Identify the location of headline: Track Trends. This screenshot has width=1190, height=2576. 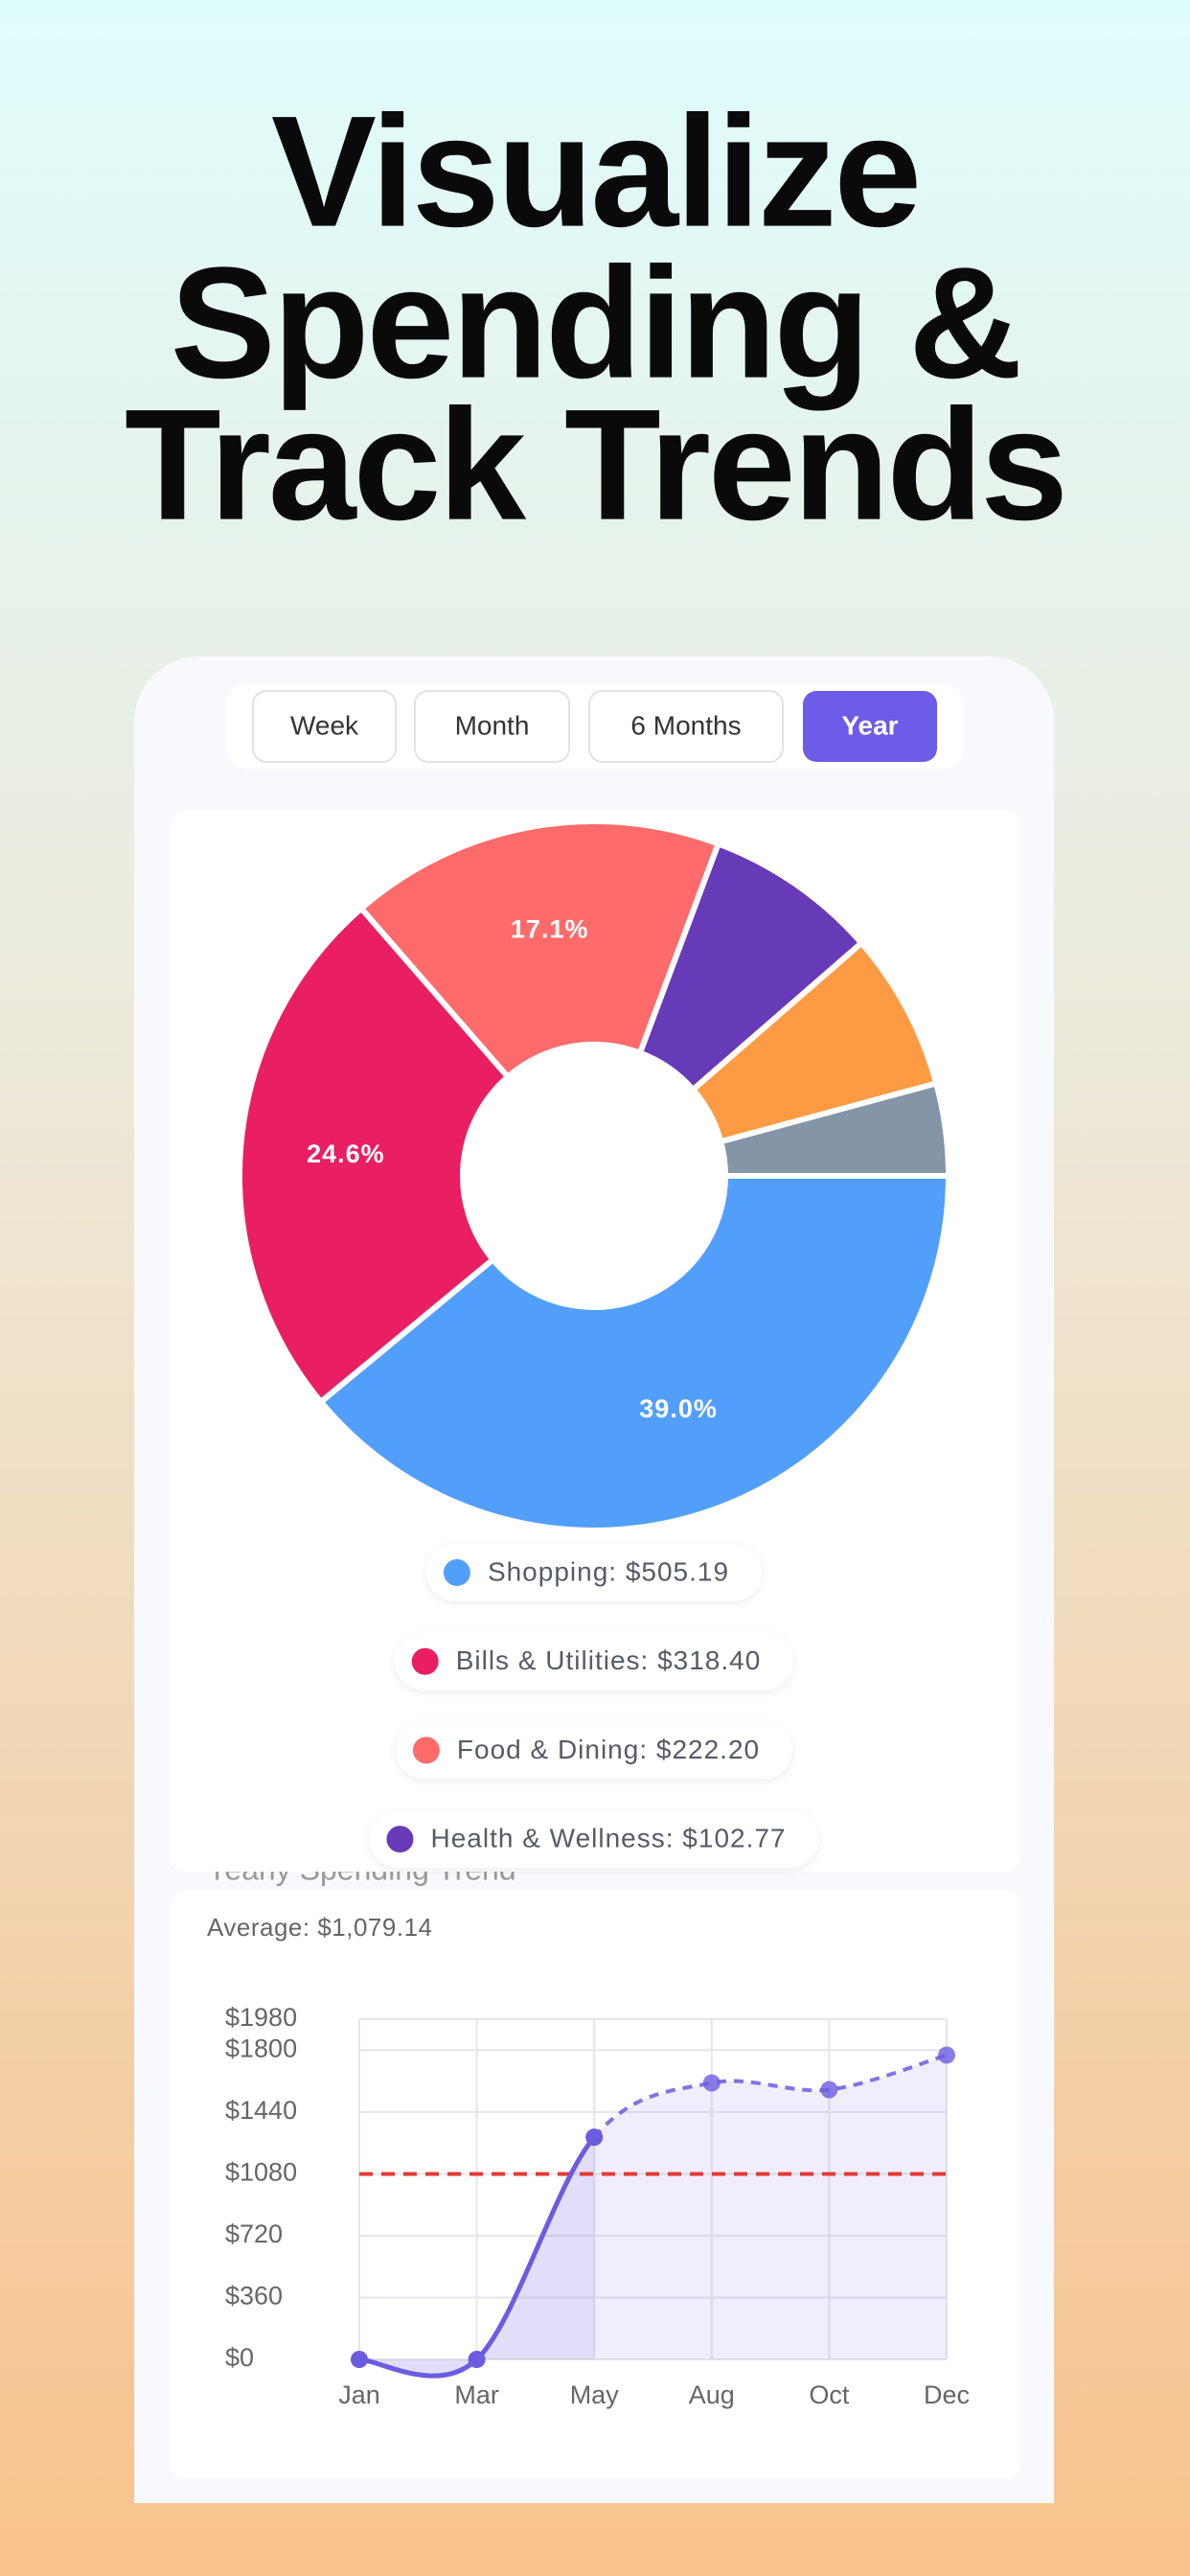
(595, 465).